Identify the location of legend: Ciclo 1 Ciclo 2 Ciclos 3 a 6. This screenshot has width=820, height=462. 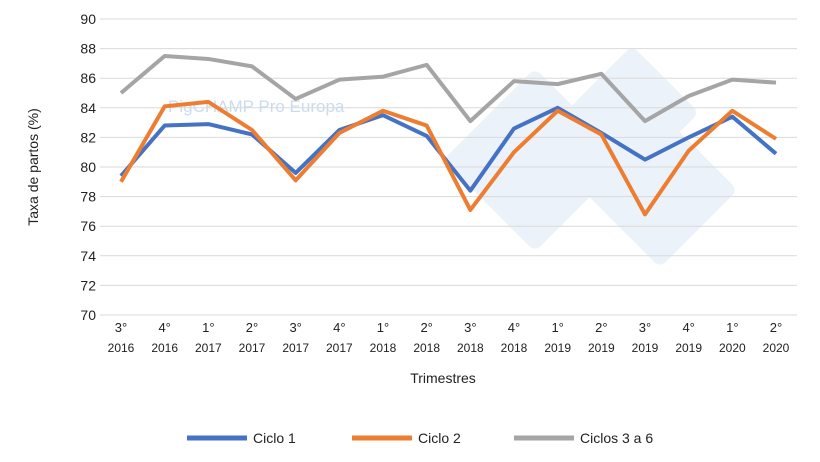
(420, 438).